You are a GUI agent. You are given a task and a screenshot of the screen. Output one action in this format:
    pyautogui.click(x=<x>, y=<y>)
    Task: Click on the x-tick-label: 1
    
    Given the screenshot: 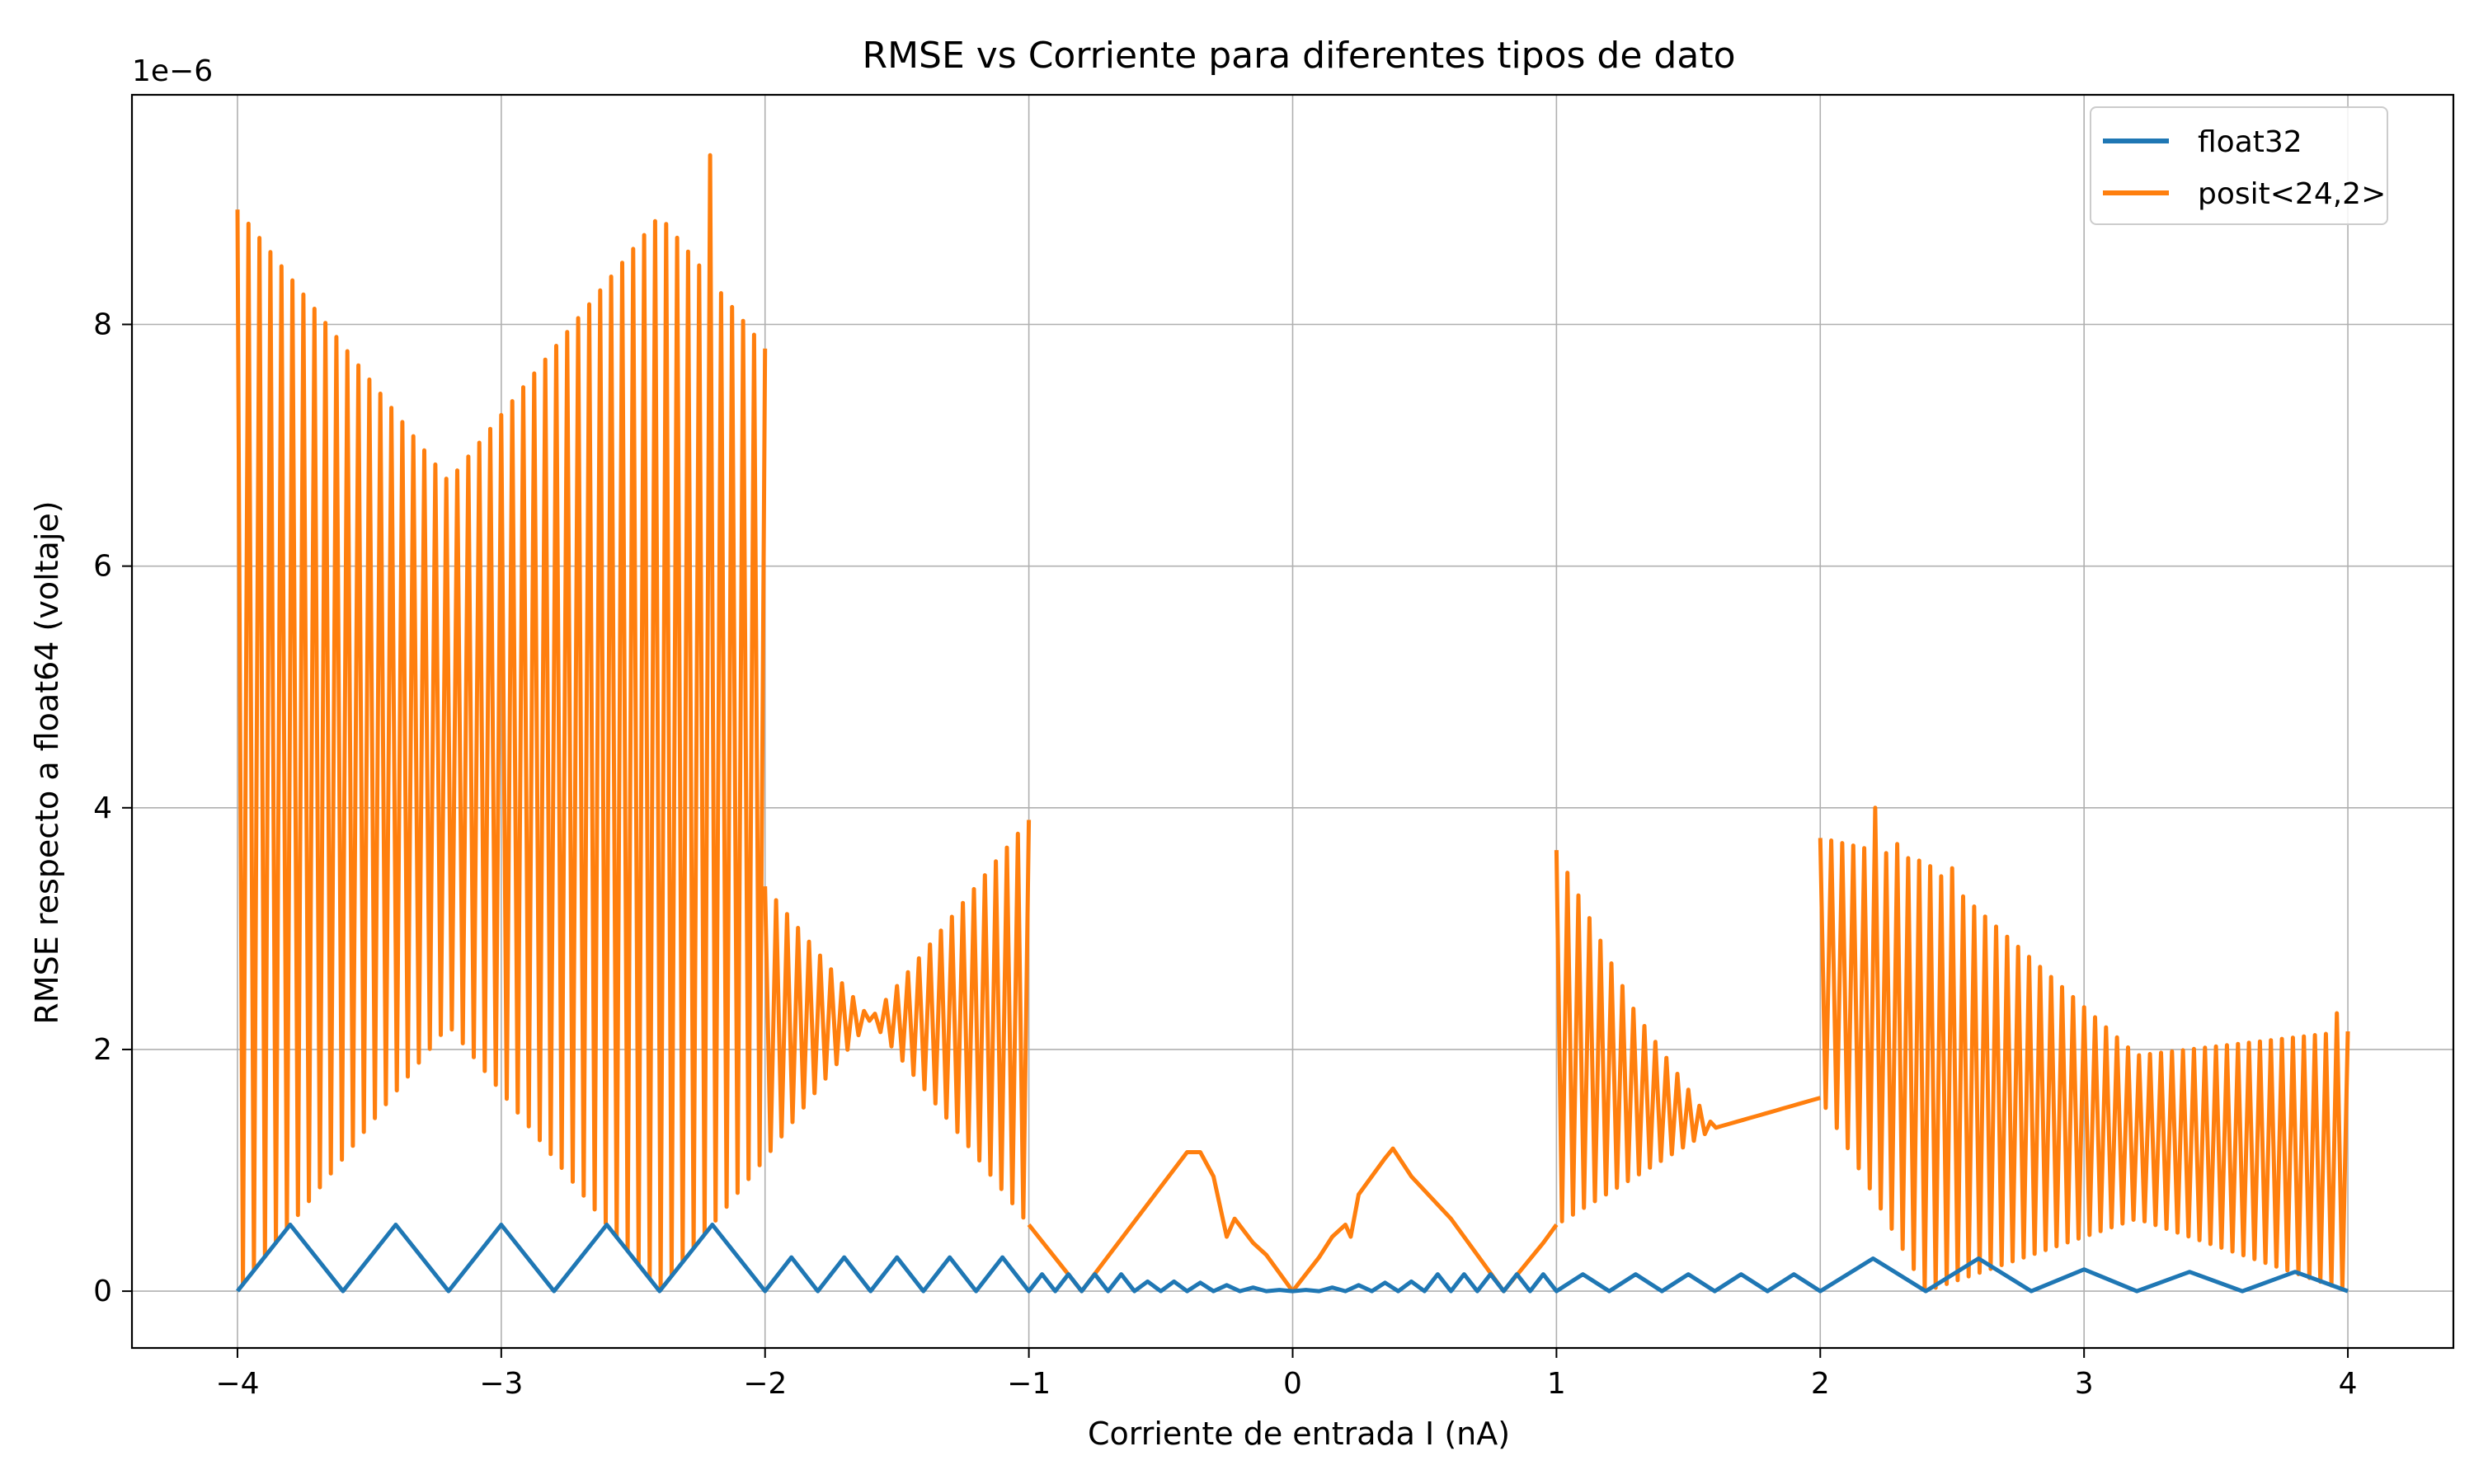 What is the action you would take?
    pyautogui.click(x=1556, y=1384)
    